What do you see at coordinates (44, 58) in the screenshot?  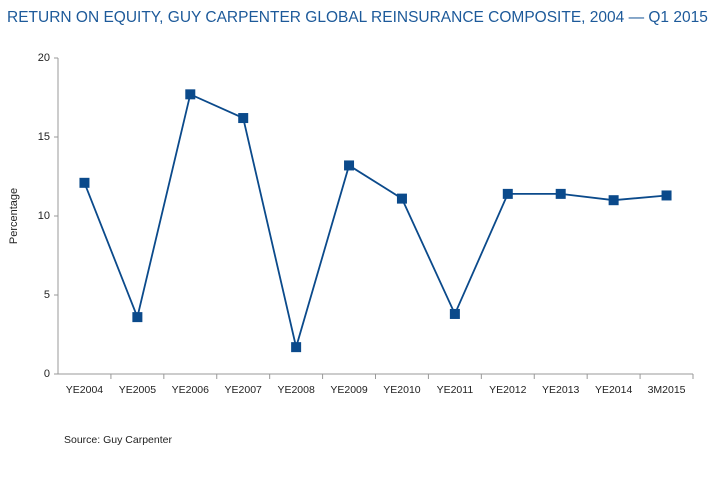 I see `y-tick-label: 20` at bounding box center [44, 58].